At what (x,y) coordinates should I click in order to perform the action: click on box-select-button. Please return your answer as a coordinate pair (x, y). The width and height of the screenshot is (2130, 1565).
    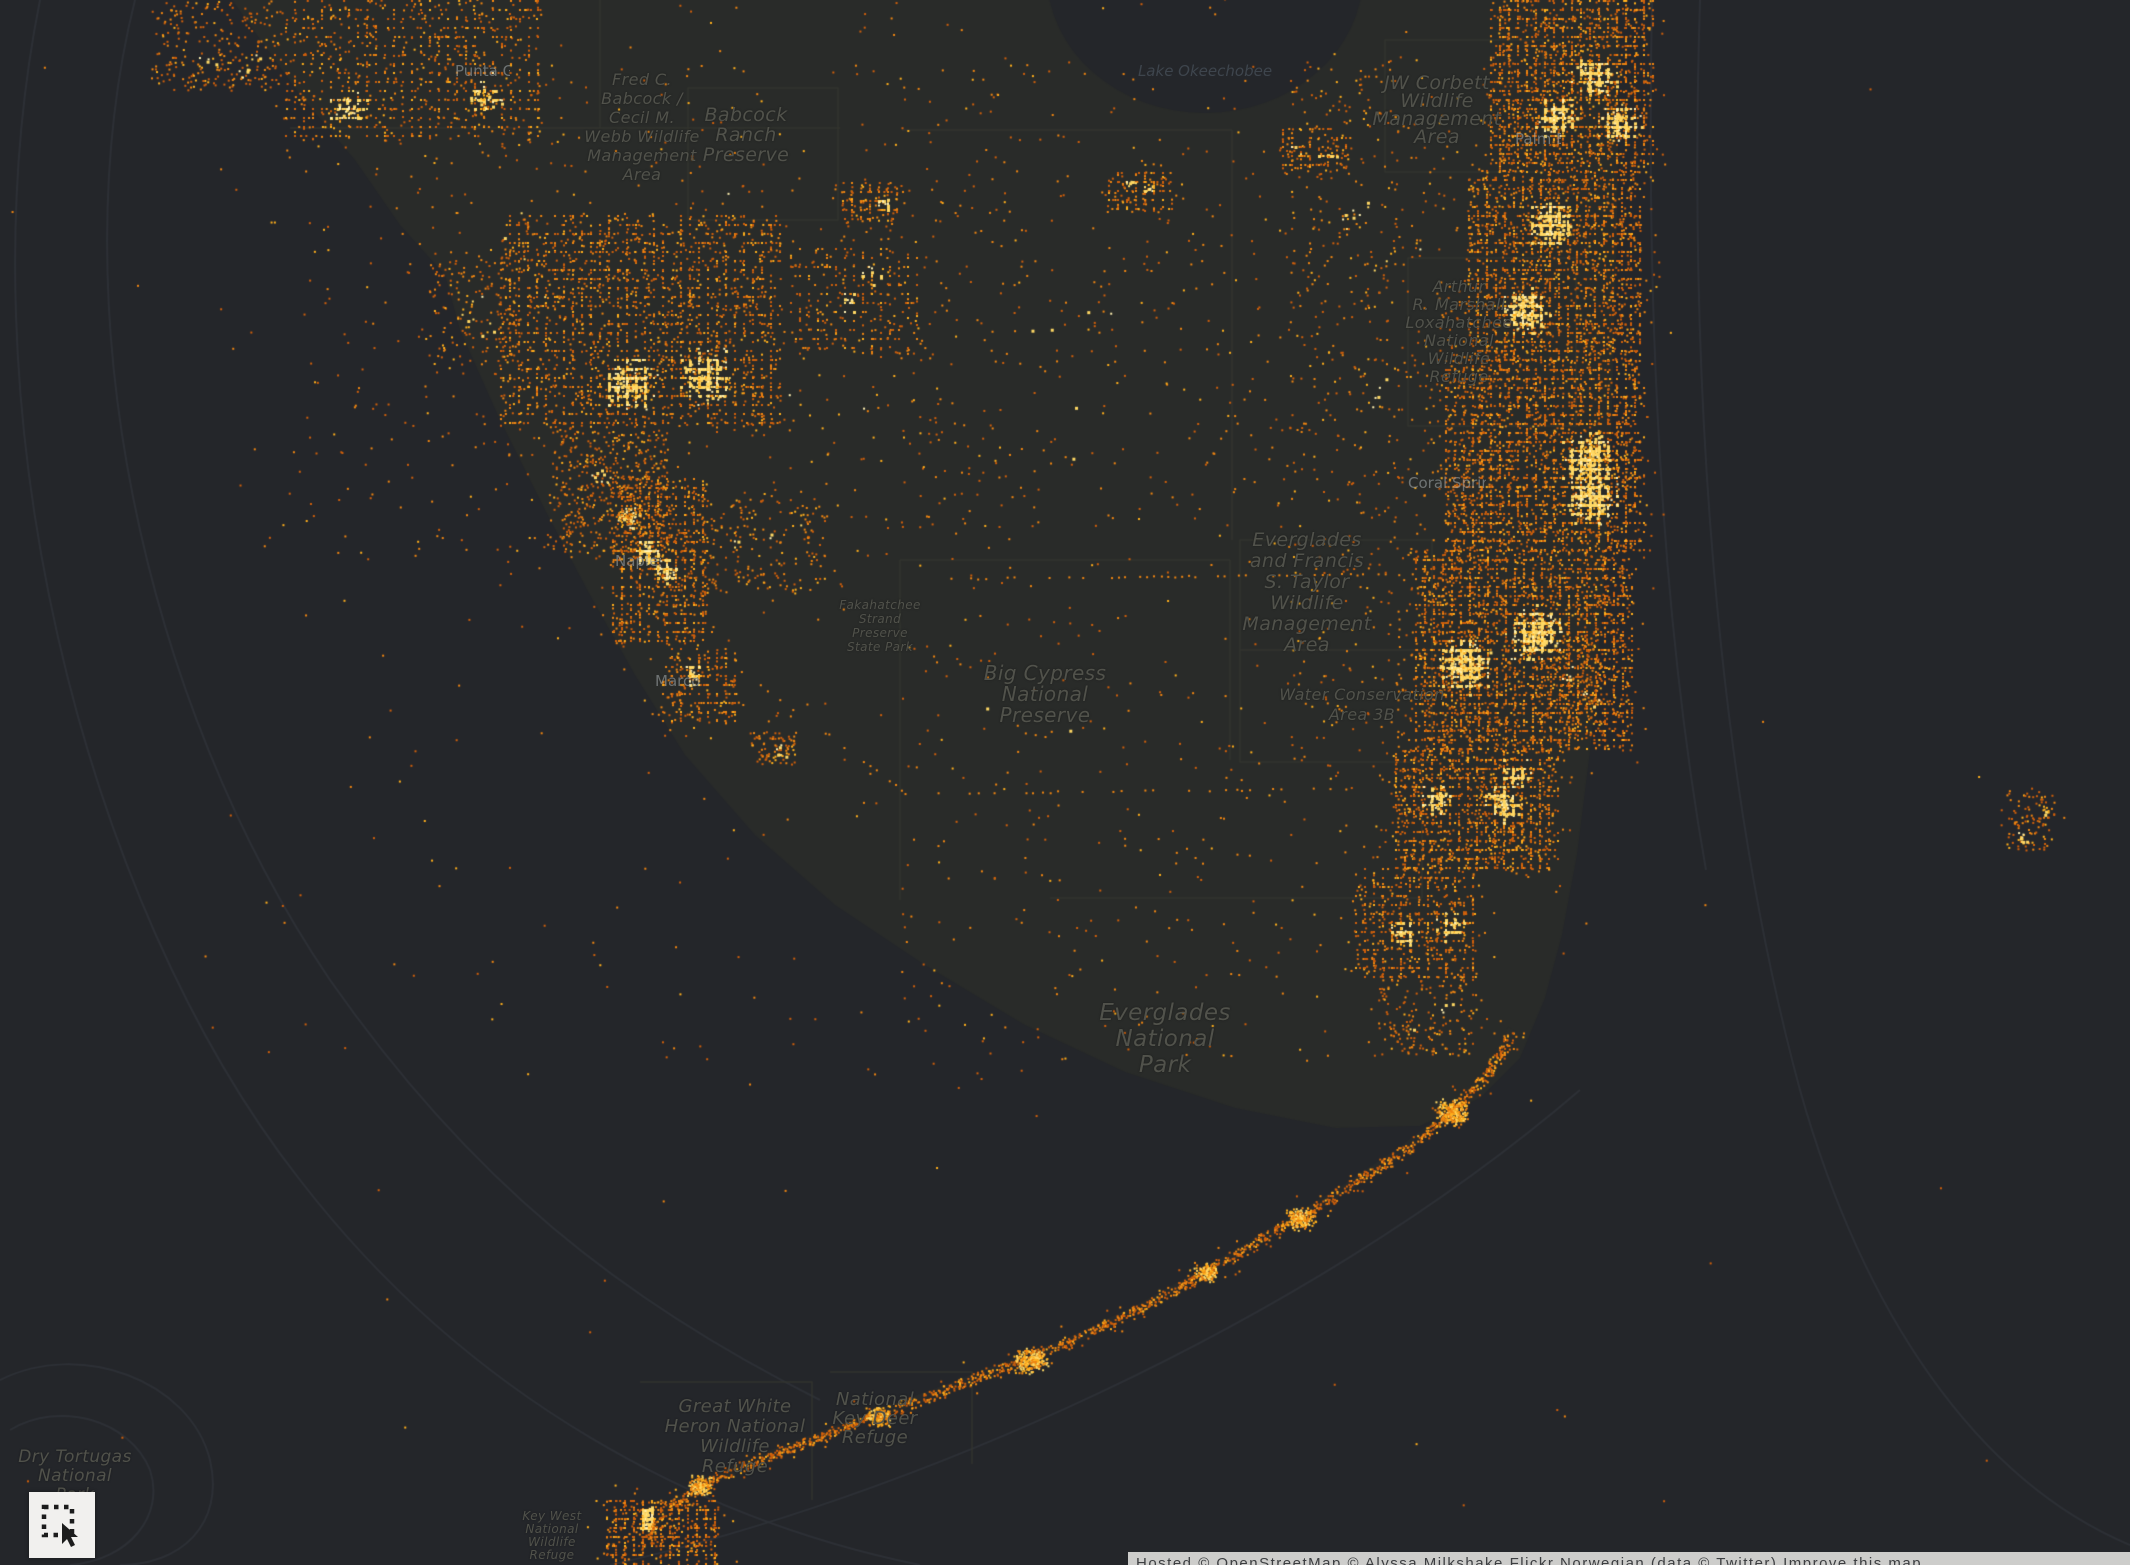
    Looking at the image, I should click on (62, 1525).